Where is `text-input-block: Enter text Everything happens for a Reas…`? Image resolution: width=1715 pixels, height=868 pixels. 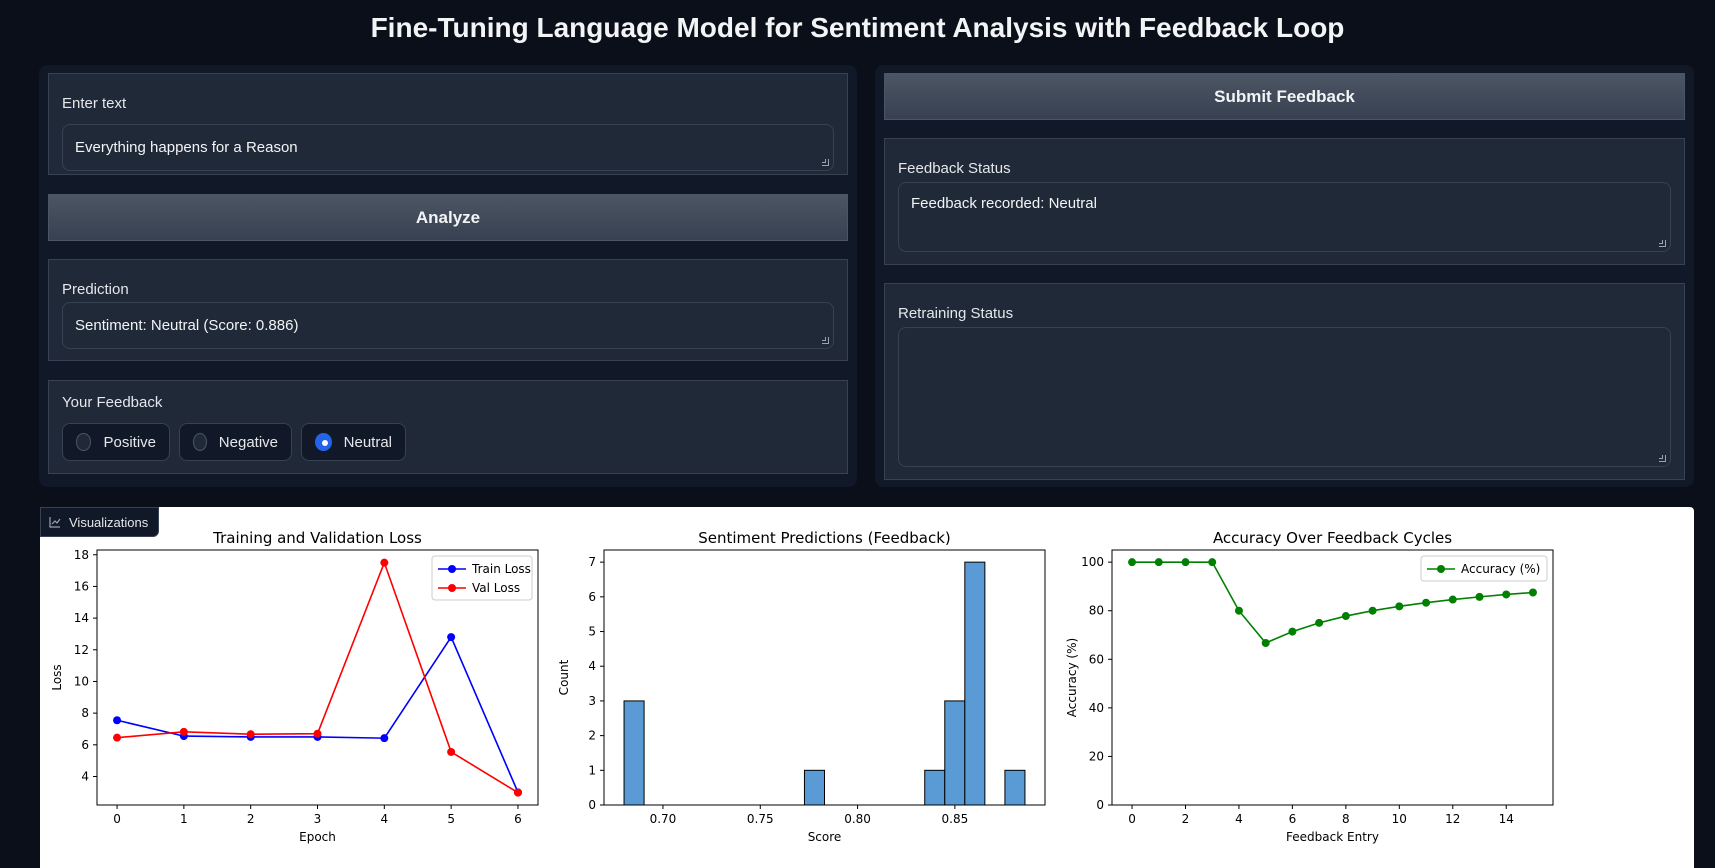 text-input-block: Enter text Everything happens for a Reas… is located at coordinates (448, 124).